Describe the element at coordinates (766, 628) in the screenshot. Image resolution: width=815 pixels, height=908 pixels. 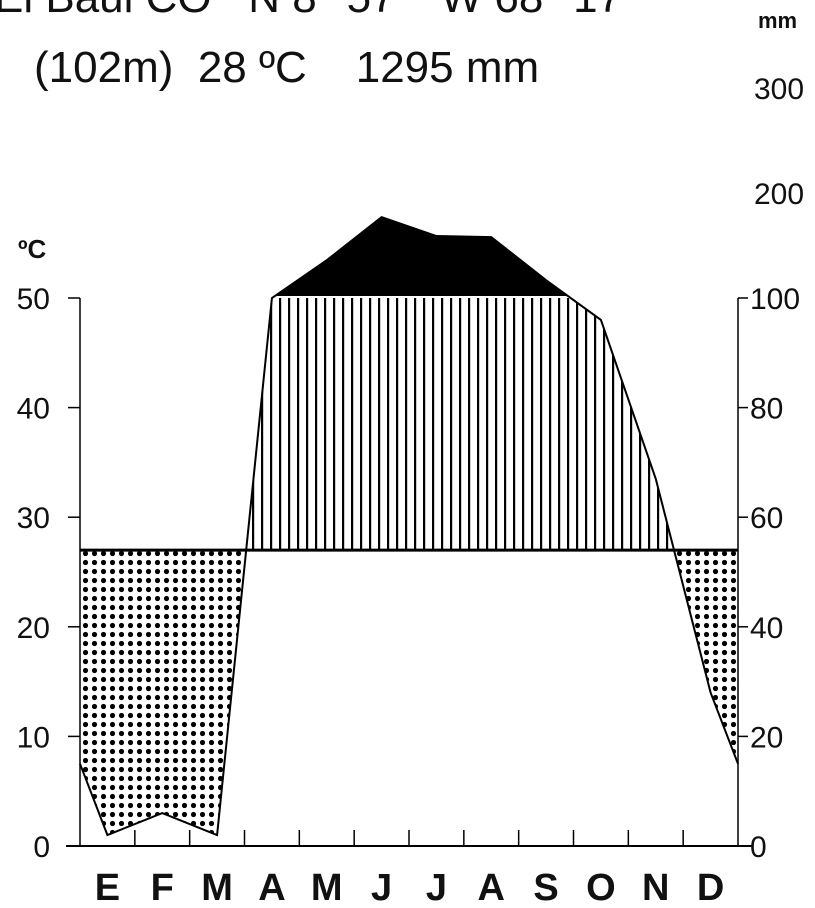
I see `y2-tick-label: 40` at that location.